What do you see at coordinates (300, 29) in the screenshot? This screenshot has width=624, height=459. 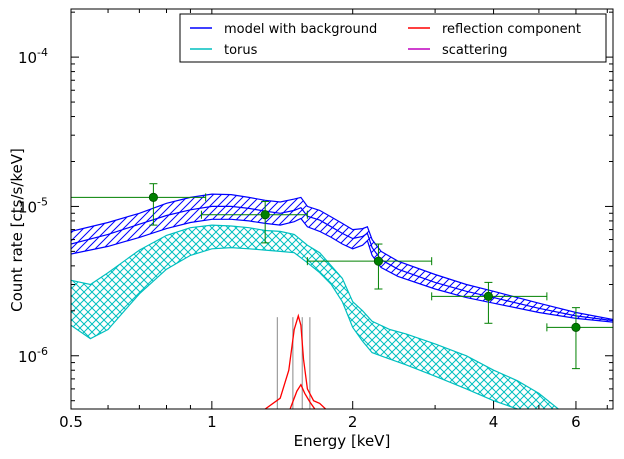 I see `legend-label: model with background` at bounding box center [300, 29].